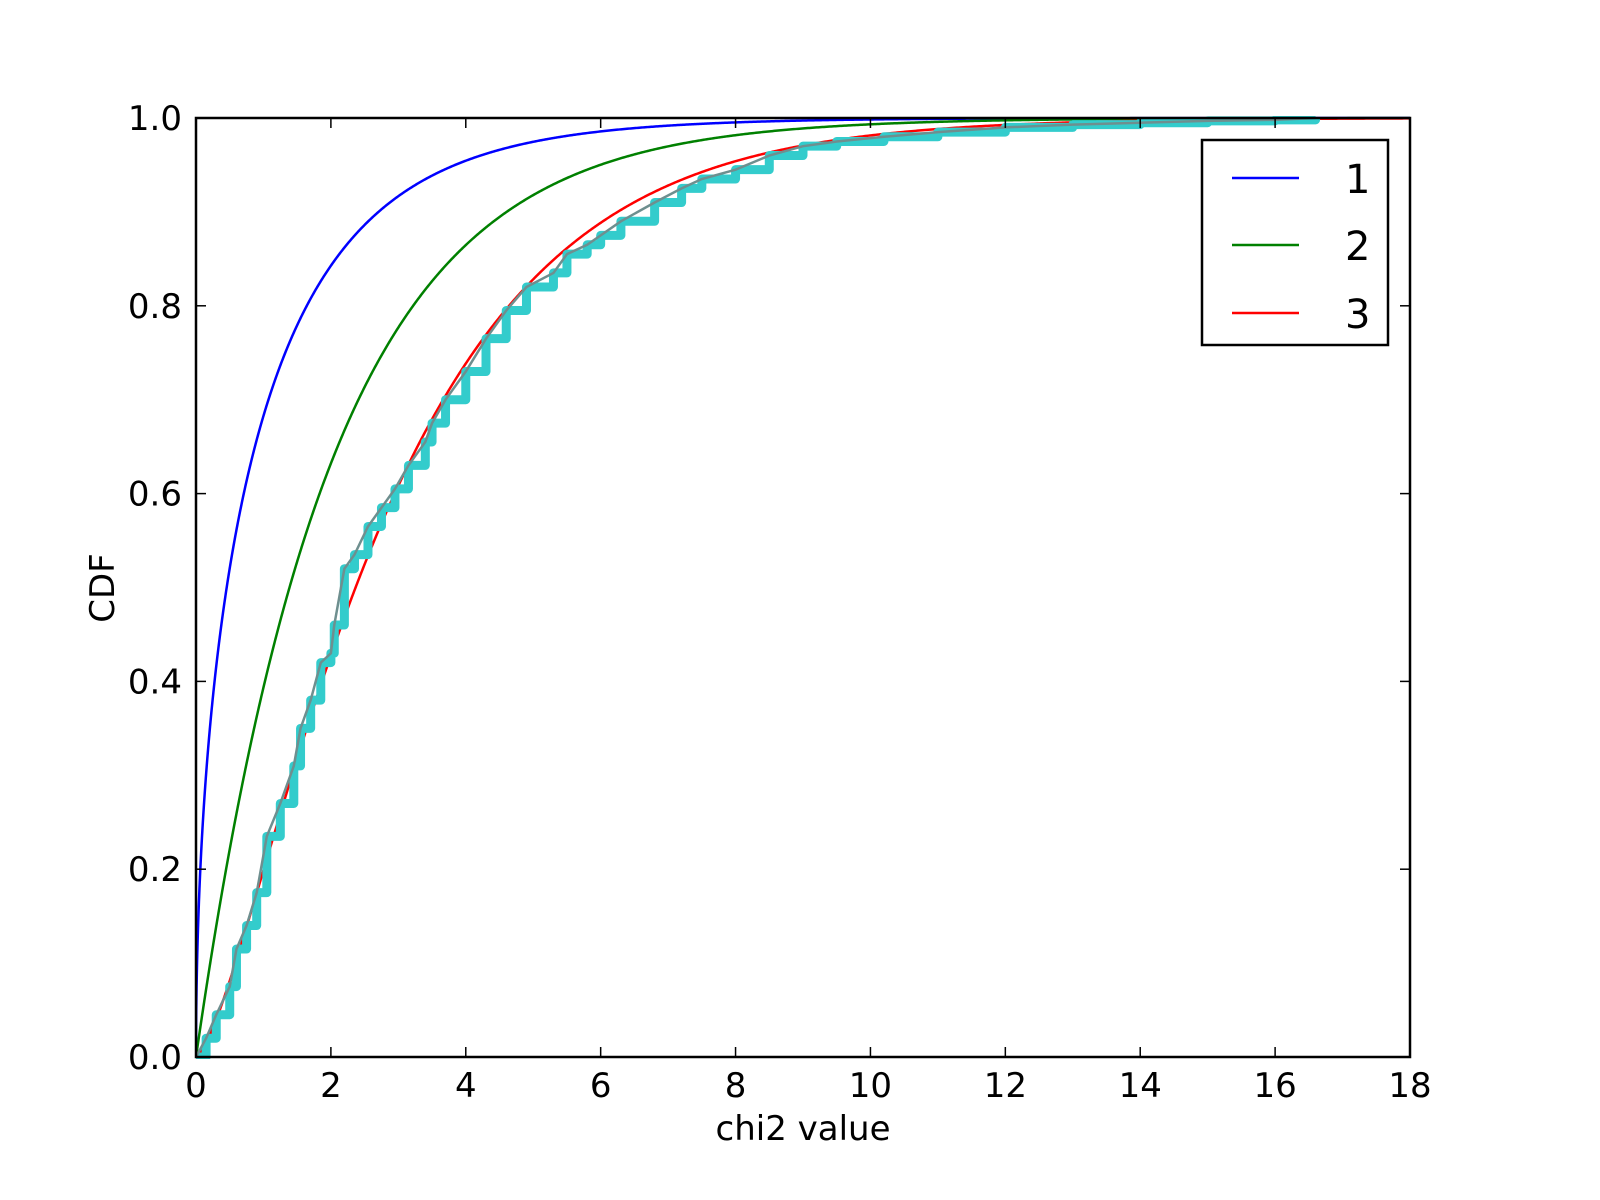 This screenshot has width=1600, height=1200. What do you see at coordinates (1005, 1086) in the screenshot?
I see `x-tick-label: 12` at bounding box center [1005, 1086].